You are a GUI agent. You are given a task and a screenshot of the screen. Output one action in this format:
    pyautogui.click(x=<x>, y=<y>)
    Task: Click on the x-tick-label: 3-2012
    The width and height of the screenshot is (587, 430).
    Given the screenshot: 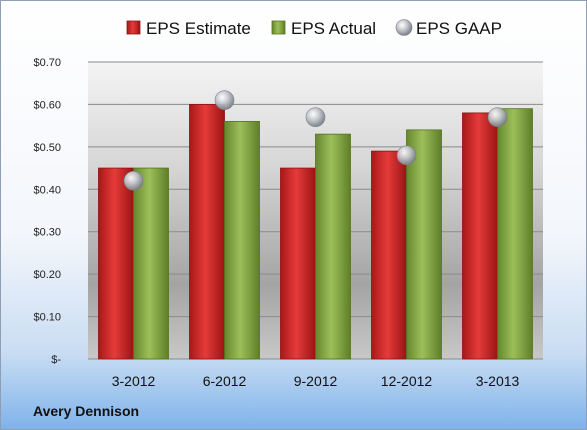 What is the action you would take?
    pyautogui.click(x=134, y=381)
    